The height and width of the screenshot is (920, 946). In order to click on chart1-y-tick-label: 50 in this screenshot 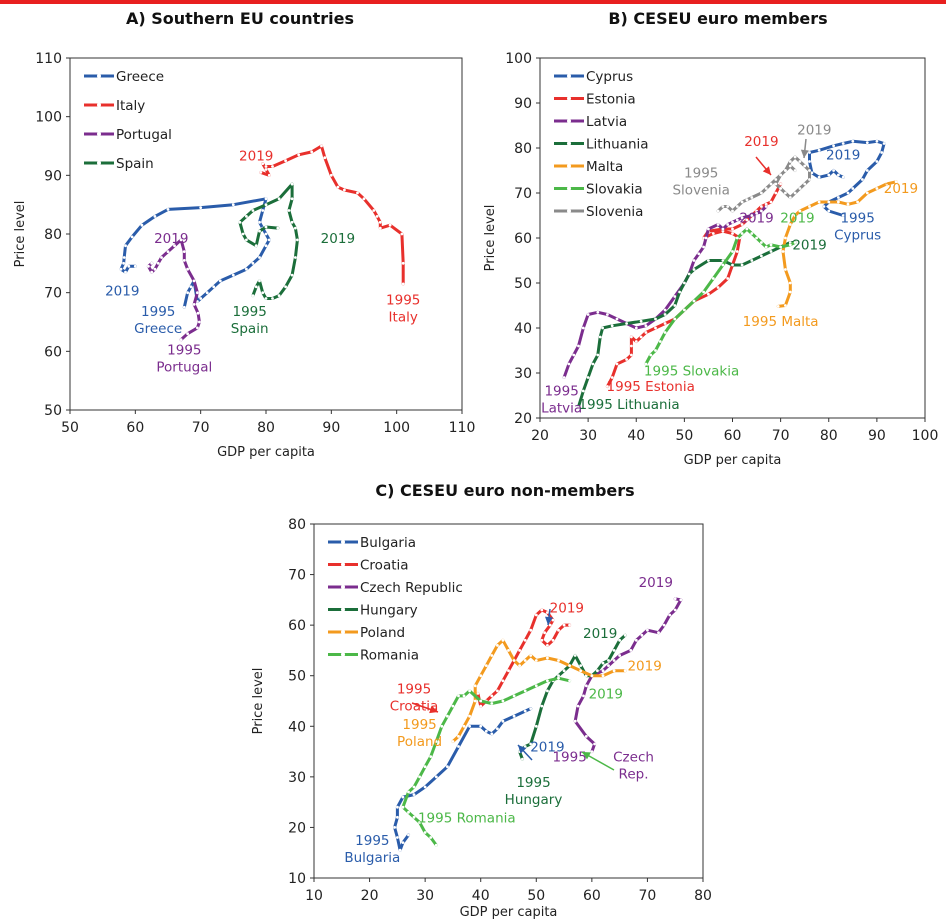, I will do `click(53, 411)`.